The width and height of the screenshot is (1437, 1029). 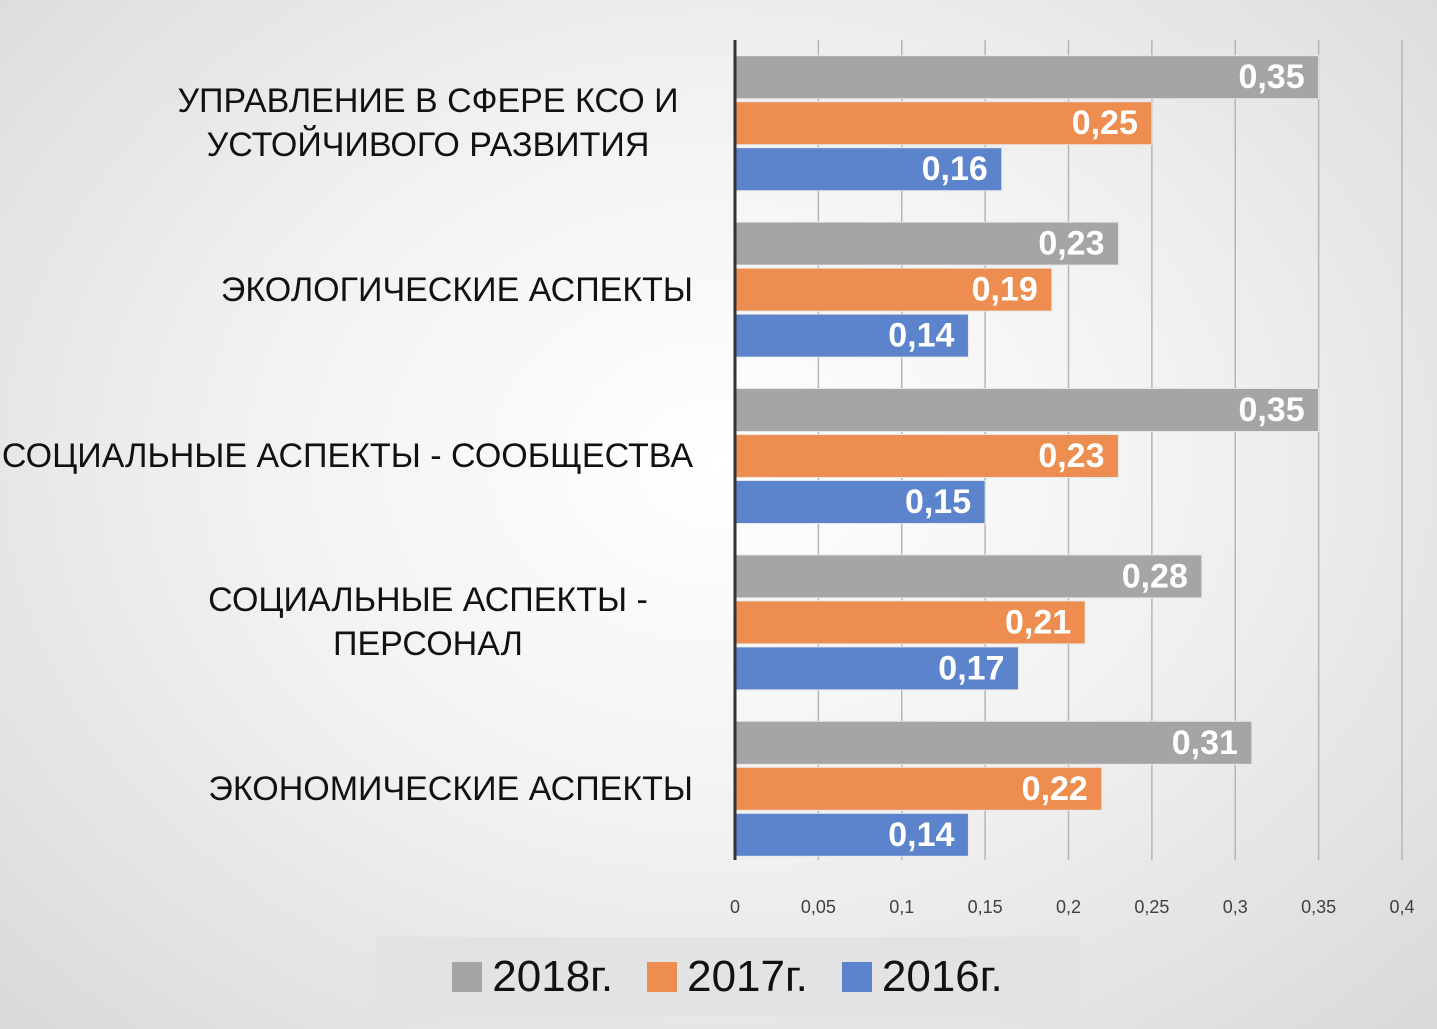 I want to click on data-label: 0,15, so click(x=938, y=502).